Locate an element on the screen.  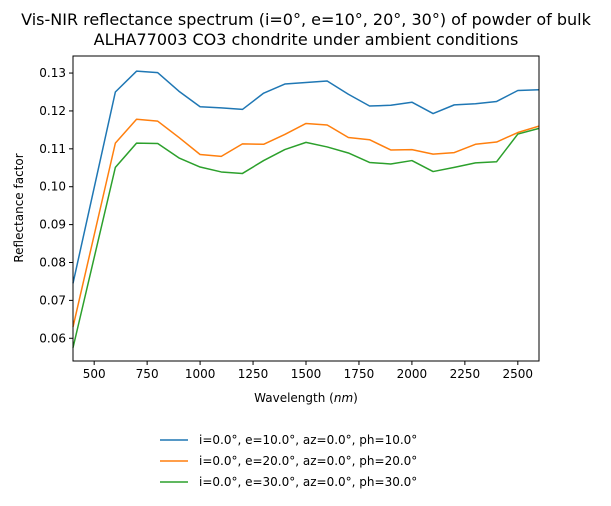
x-tick-label: 1250 is located at coordinates (253, 374).